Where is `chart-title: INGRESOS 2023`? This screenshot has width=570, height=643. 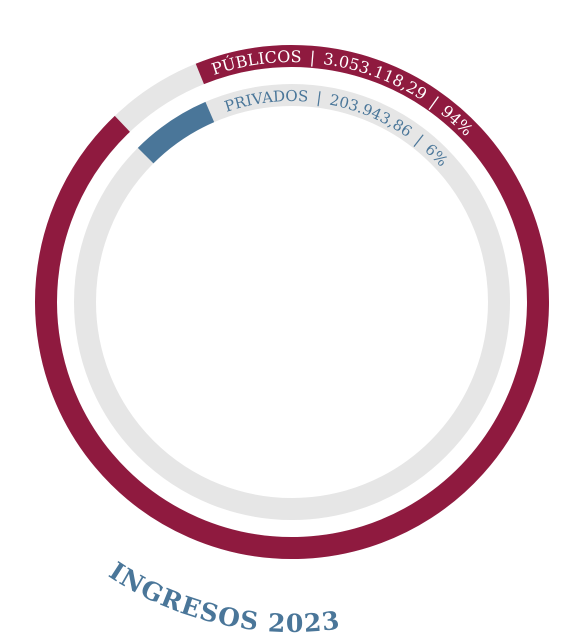 chart-title: INGRESOS 2023 is located at coordinates (223, 597).